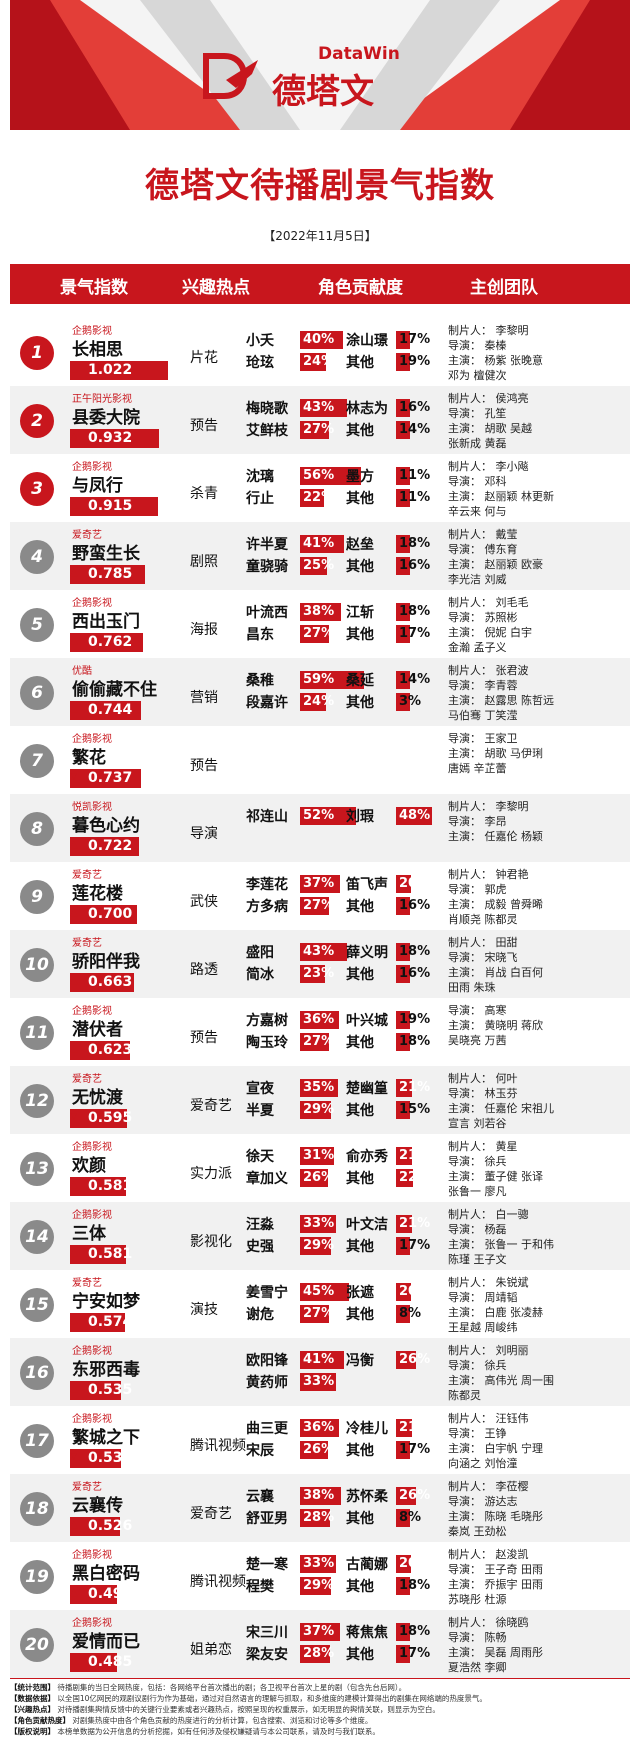 The height and width of the screenshot is (1748, 640). Describe the element at coordinates (106, 1438) in the screenshot. I see `drama-name: 繁城之下` at that location.